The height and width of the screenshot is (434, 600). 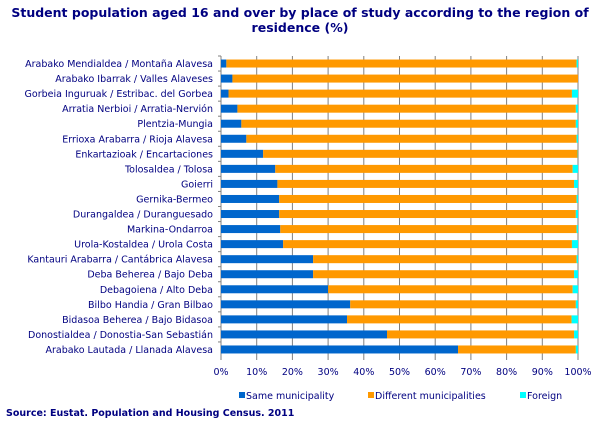 I want to click on category-label: Errioxa Arabarra / Rioja Alavesa, so click(x=137, y=139).